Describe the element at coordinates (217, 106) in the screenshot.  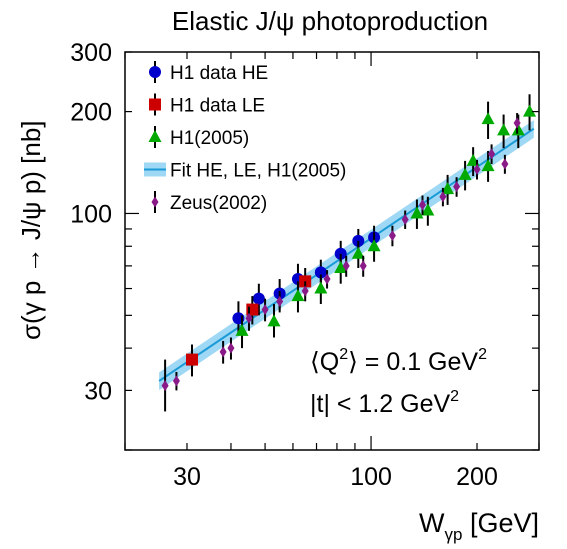
I see `legend-label-le: H1 data LE` at that location.